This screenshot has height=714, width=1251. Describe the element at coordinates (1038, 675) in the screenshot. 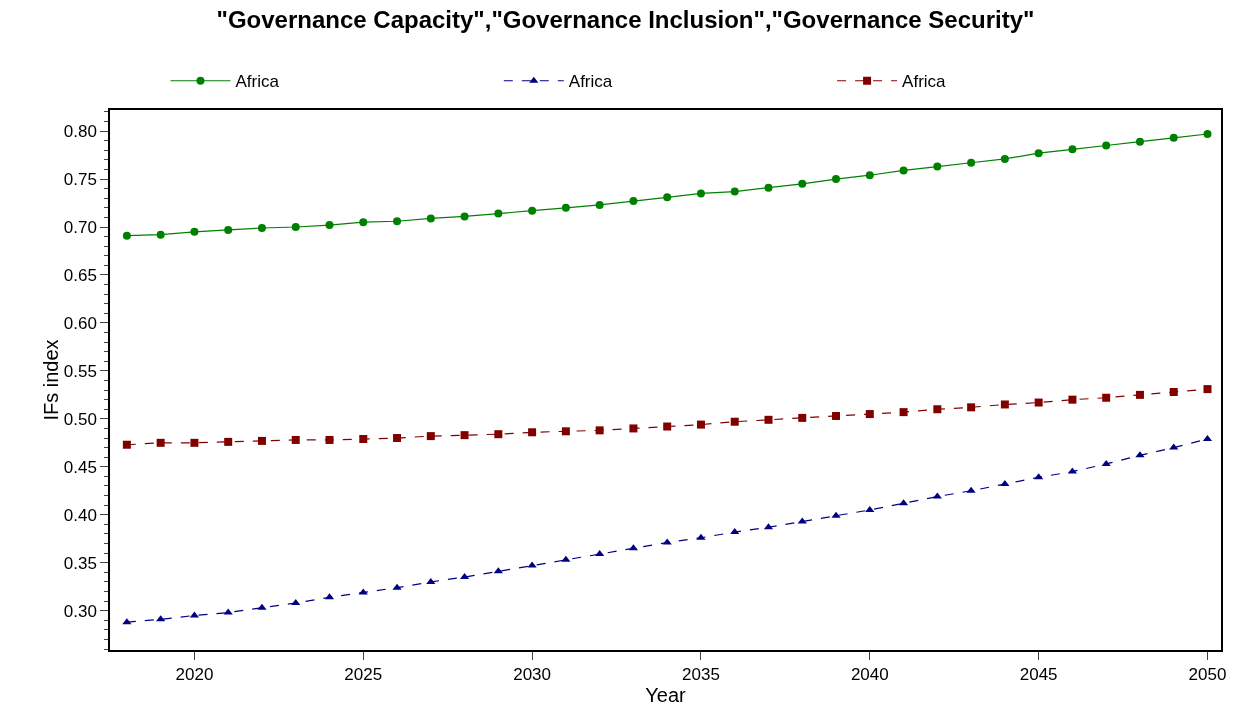

I see `x-tick-label: 2045` at that location.